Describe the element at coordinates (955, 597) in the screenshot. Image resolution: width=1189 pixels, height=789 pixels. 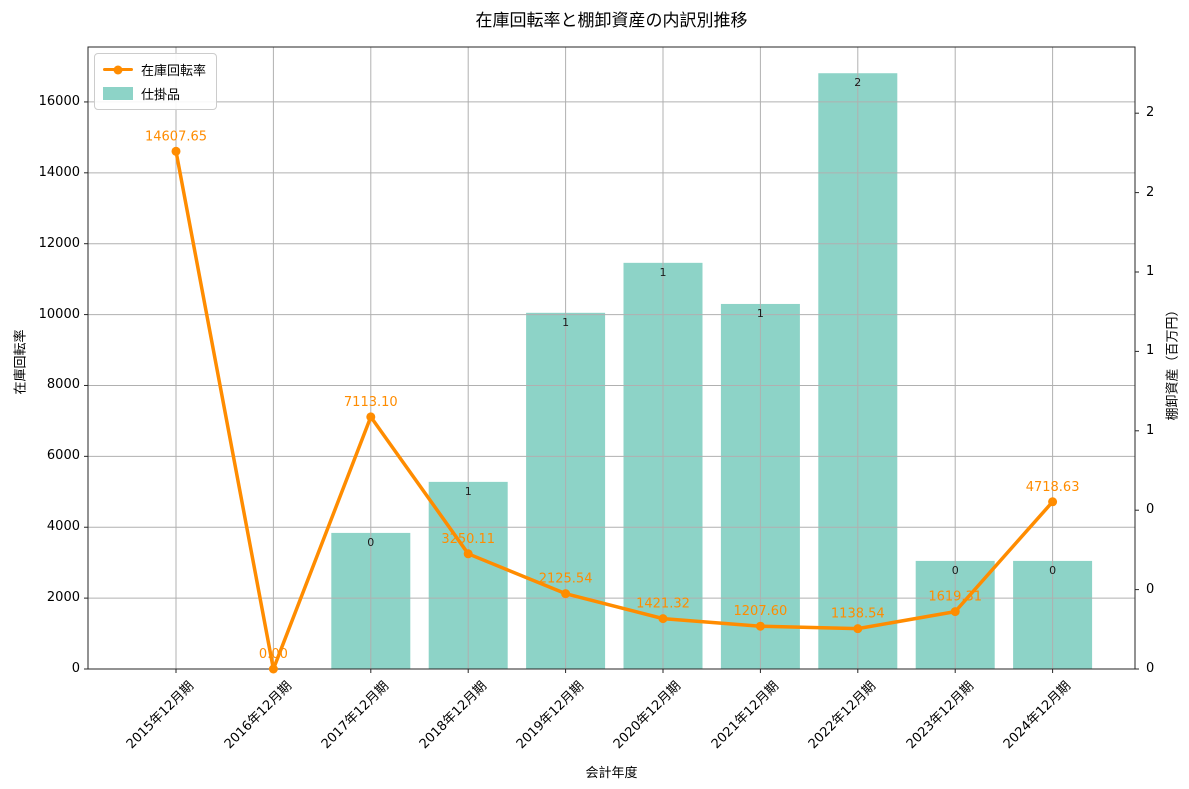
I see `point-label: 1619.31` at that location.